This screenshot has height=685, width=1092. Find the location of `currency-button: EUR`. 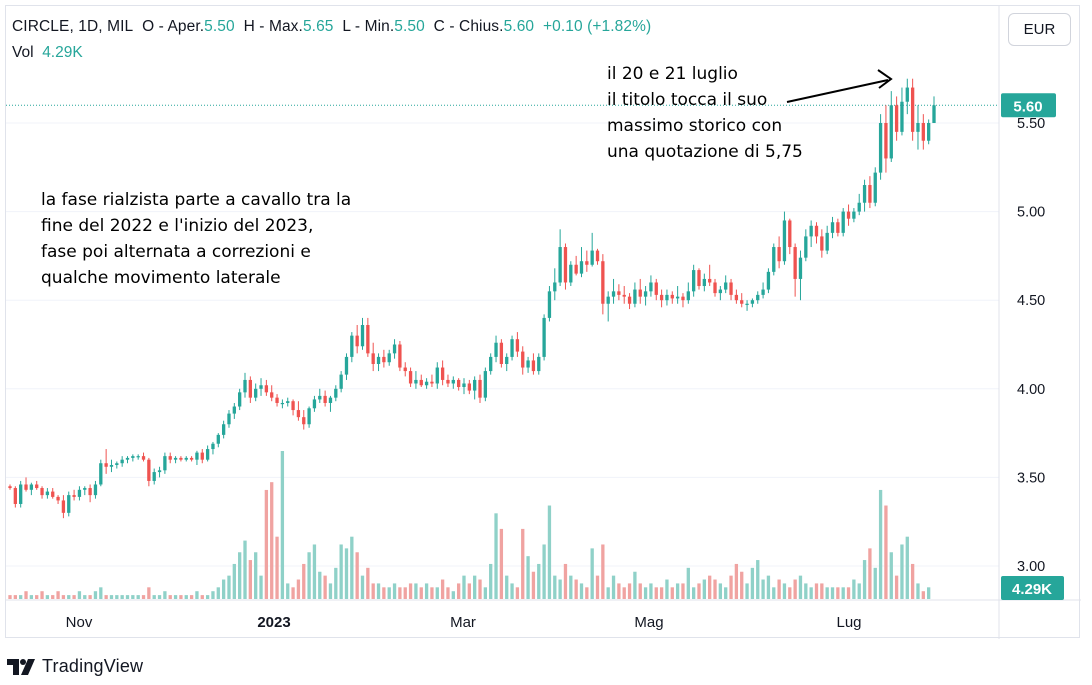

currency-button: EUR is located at coordinates (1039, 29).